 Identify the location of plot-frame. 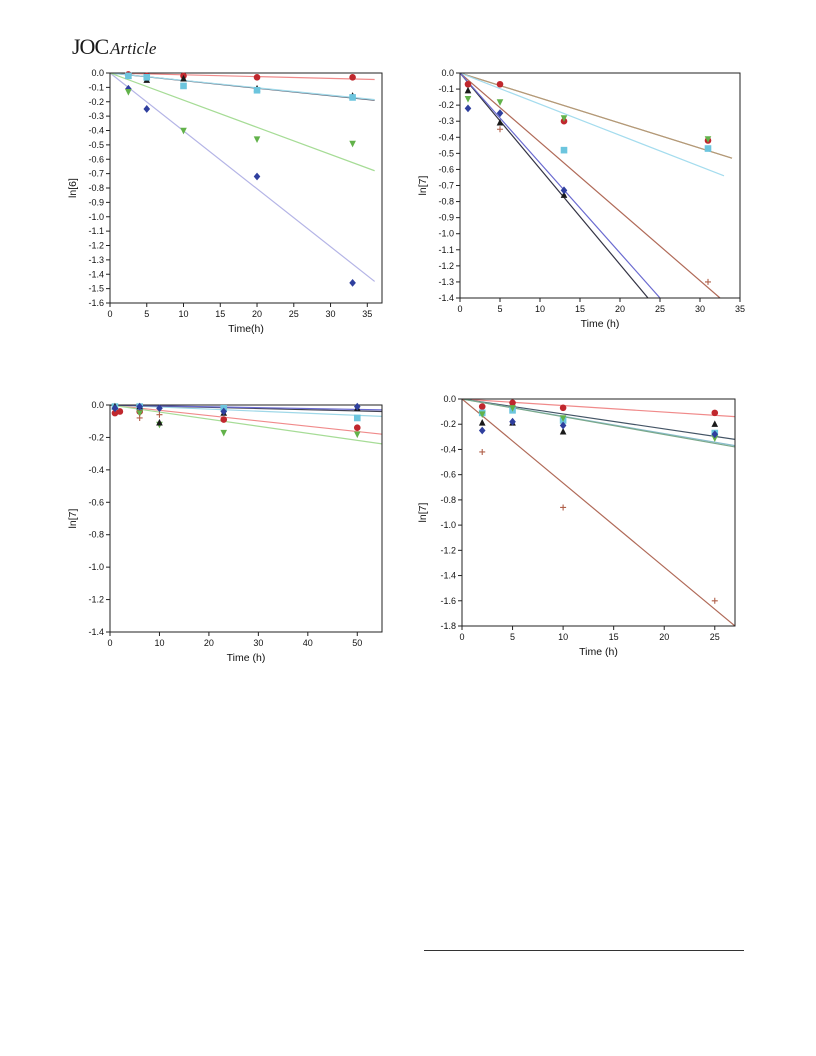
(600, 185).